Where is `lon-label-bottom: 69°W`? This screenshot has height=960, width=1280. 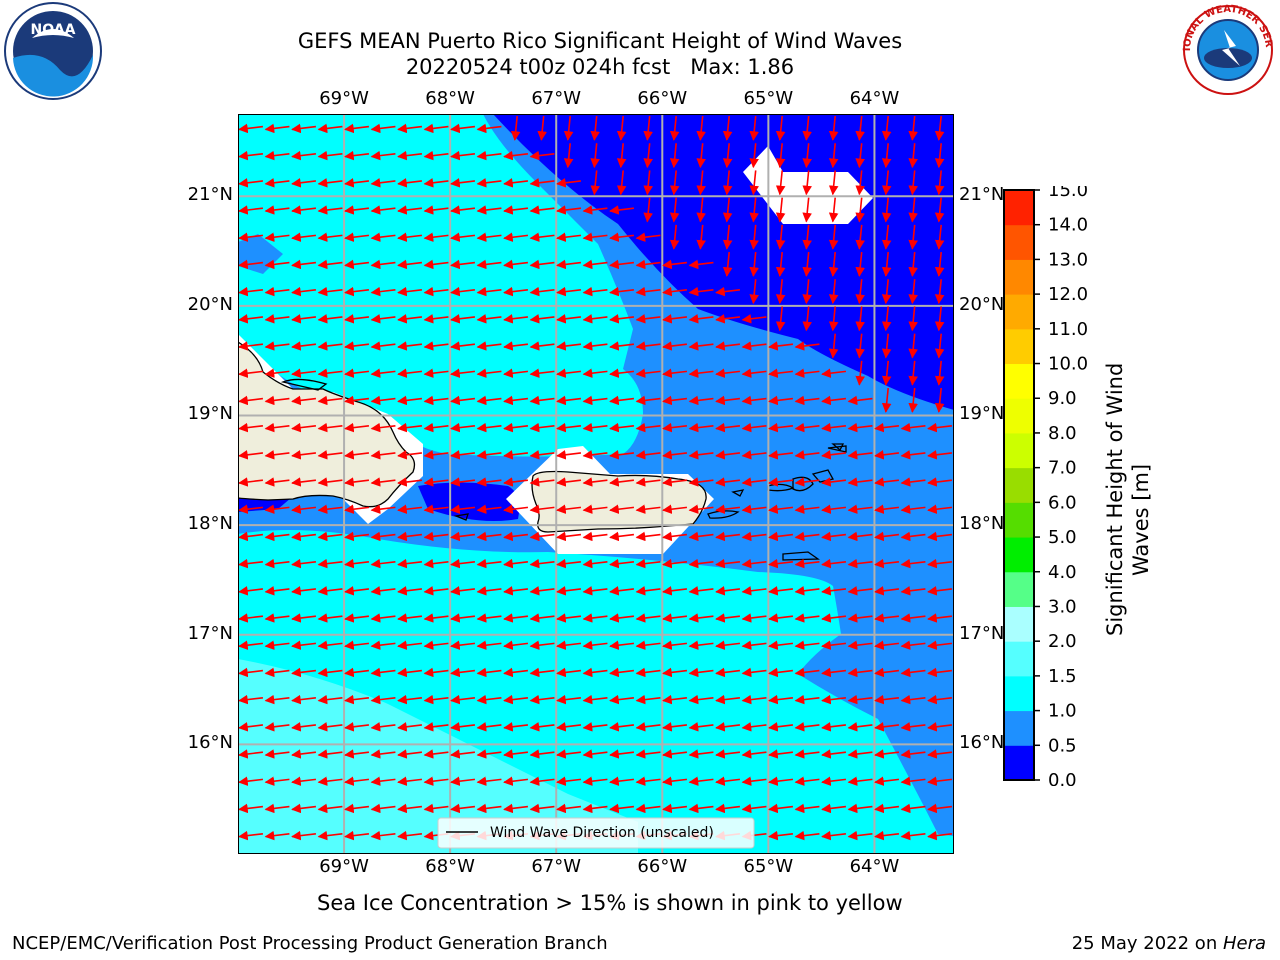
lon-label-bottom: 69°W is located at coordinates (344, 866).